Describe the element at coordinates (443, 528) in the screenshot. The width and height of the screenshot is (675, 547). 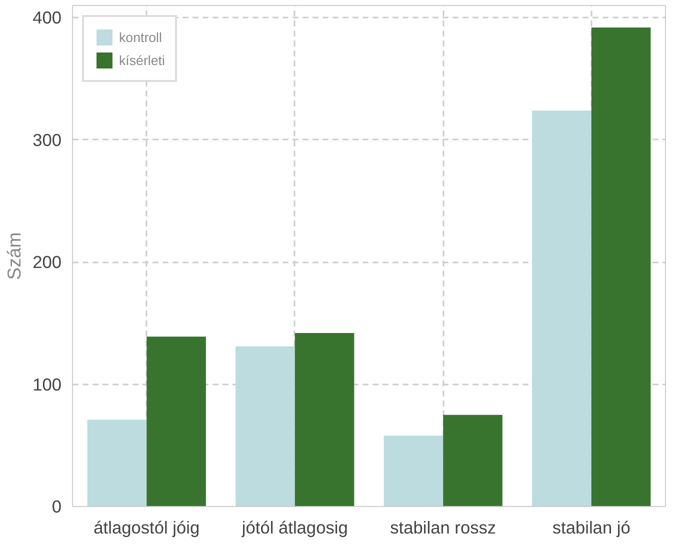
I see `x-tick-label: stabilan rossz` at that location.